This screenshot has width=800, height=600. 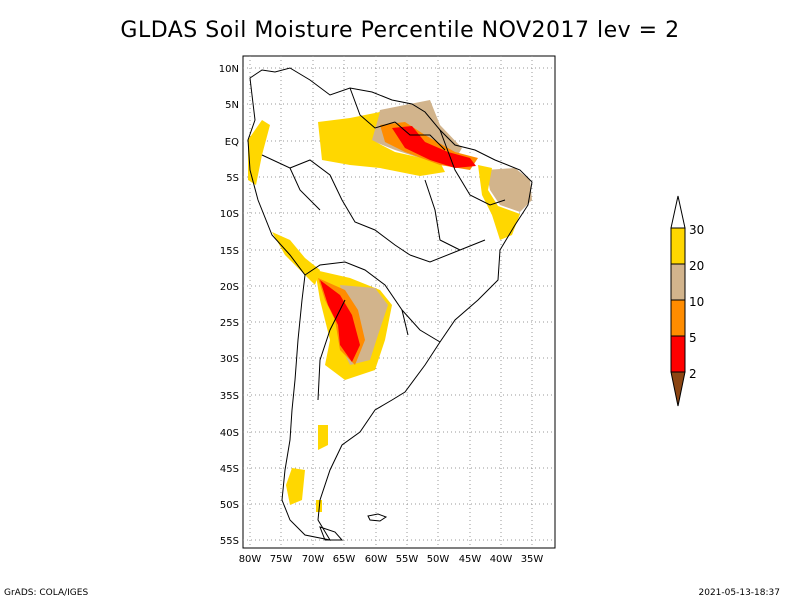 I want to click on lon-label: 80W, so click(x=250, y=559).